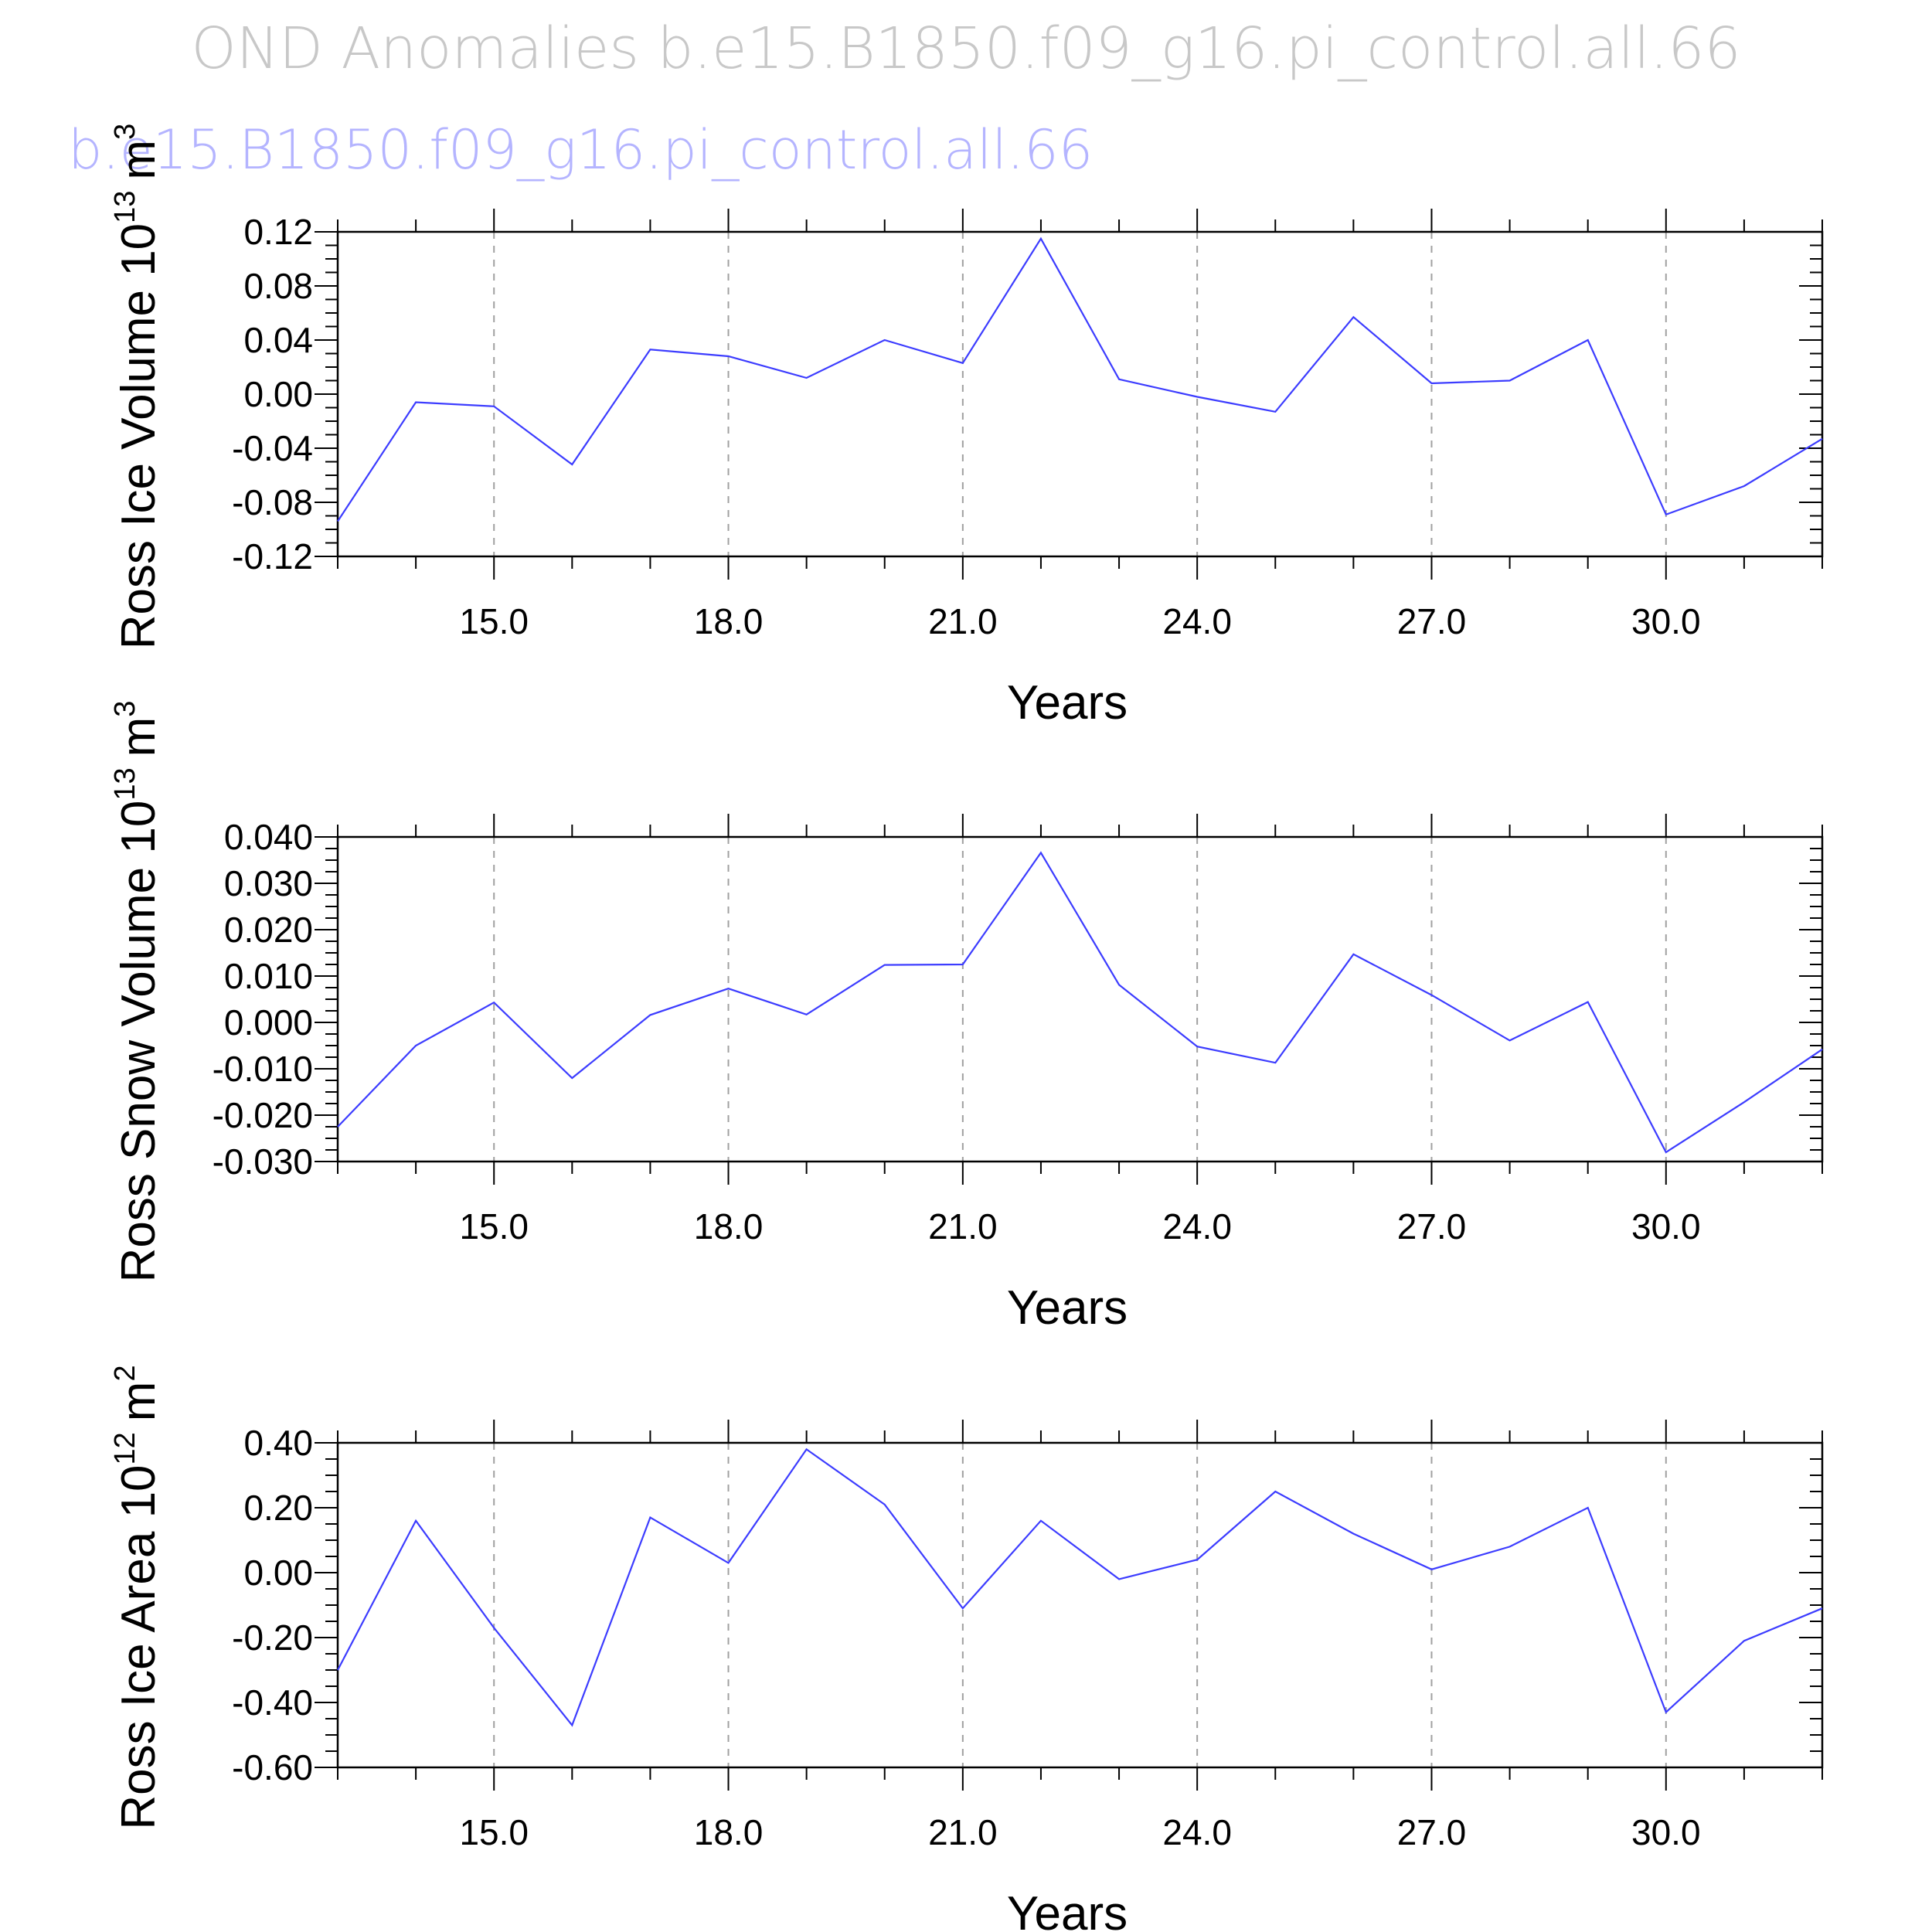 This screenshot has height=1932, width=1932. I want to click on y-tick-label: -0.08, so click(273, 502).